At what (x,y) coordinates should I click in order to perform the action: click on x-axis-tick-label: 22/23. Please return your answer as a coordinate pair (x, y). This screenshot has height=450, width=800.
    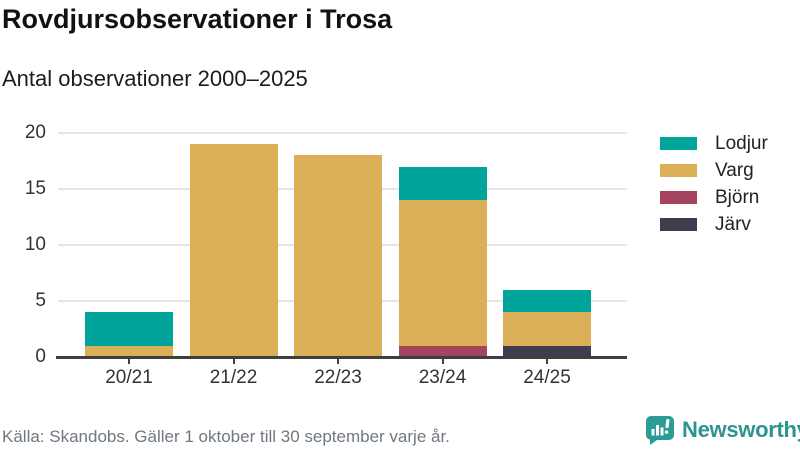
    Looking at the image, I should click on (338, 377).